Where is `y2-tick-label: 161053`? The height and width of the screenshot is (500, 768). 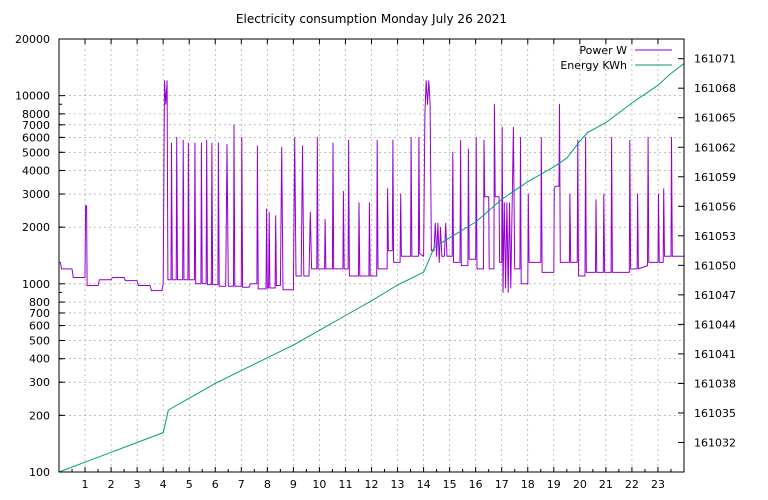 y2-tick-label: 161053 is located at coordinates (715, 236).